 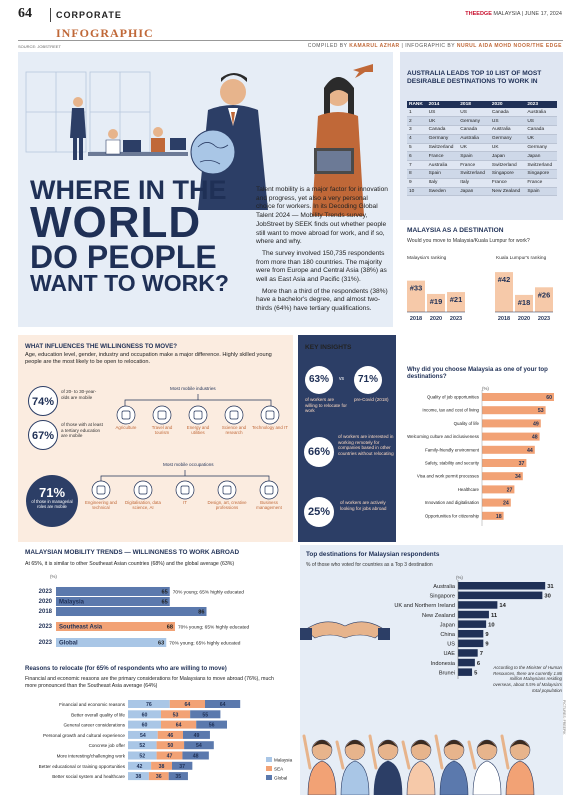 What do you see at coordinates (469, 489) in the screenshot?
I see `bar-category: Healthcare` at bounding box center [469, 489].